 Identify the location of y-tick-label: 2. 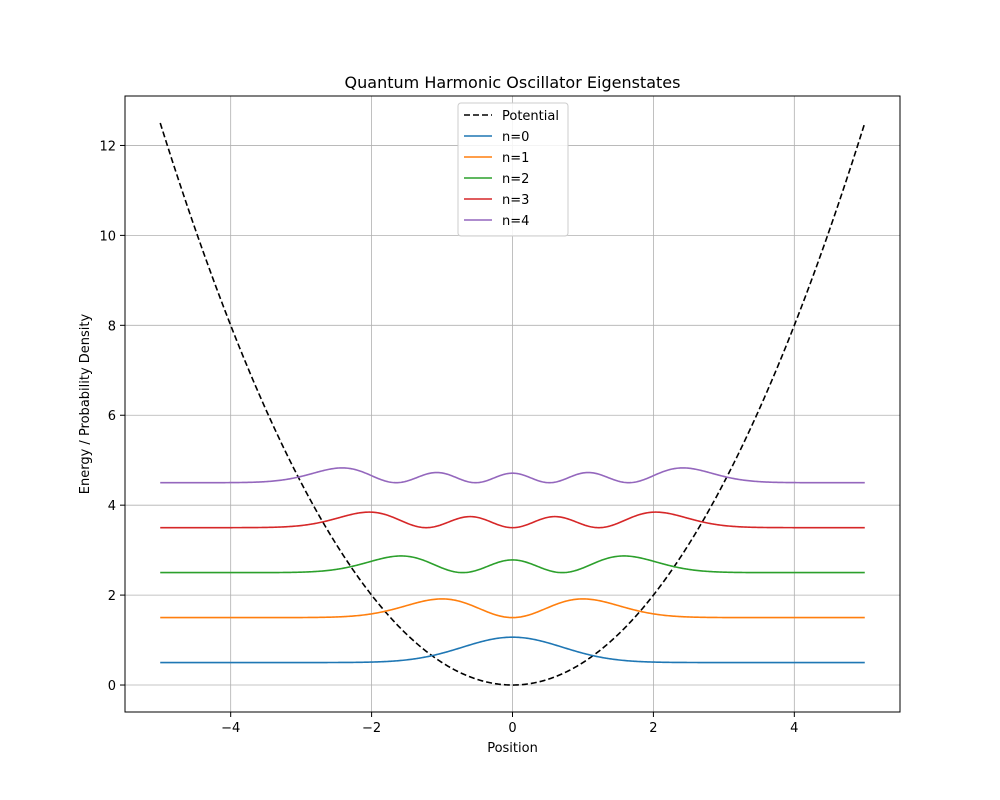
(112, 596).